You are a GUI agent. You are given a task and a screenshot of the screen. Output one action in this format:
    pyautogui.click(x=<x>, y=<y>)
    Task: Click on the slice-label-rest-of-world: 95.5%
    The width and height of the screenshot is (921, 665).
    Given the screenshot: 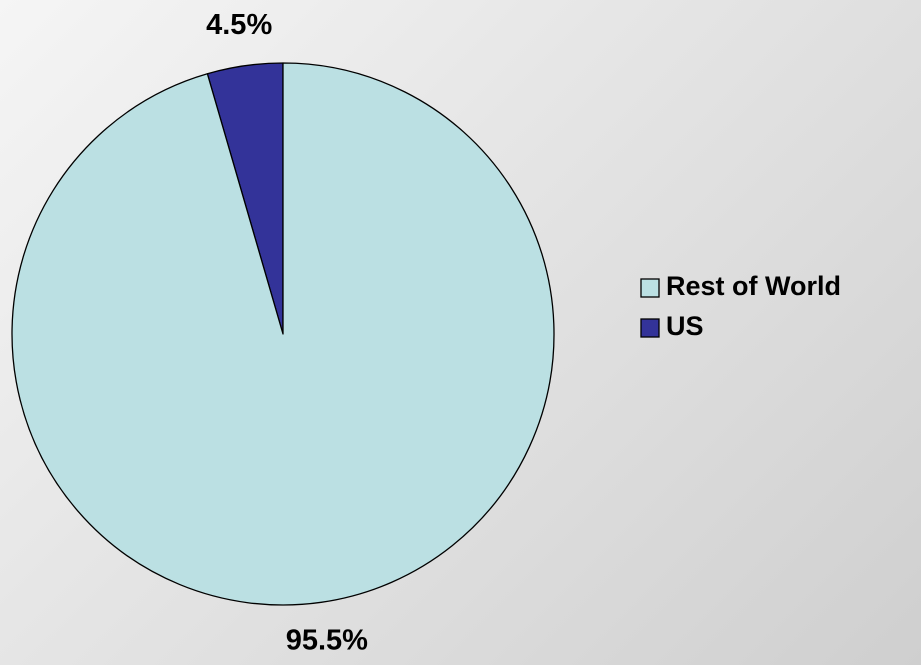 What is the action you would take?
    pyautogui.click(x=327, y=641)
    